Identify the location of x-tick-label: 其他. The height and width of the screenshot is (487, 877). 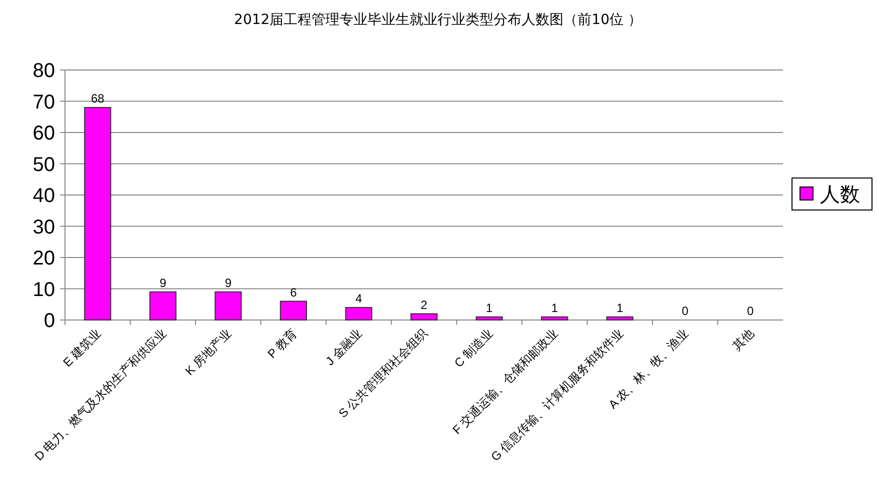
(743, 340).